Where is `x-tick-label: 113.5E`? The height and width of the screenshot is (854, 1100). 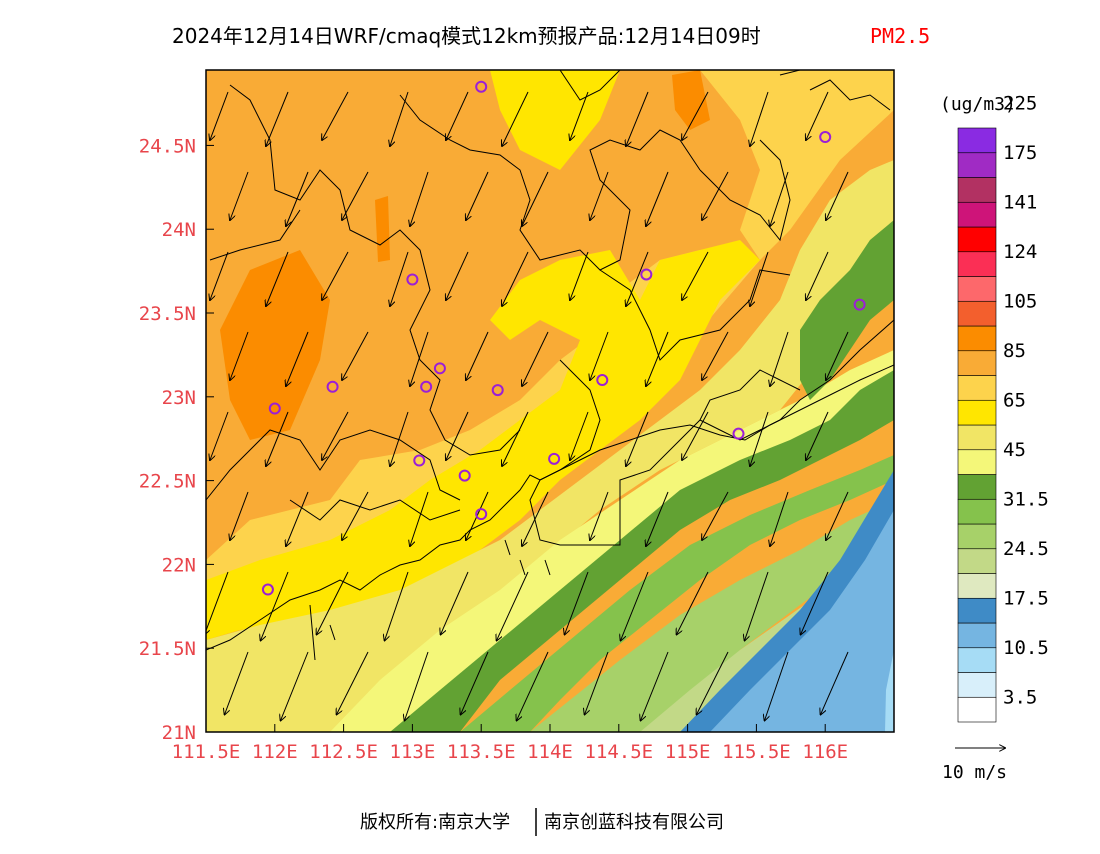
x-tick-label: 113.5E is located at coordinates (481, 752).